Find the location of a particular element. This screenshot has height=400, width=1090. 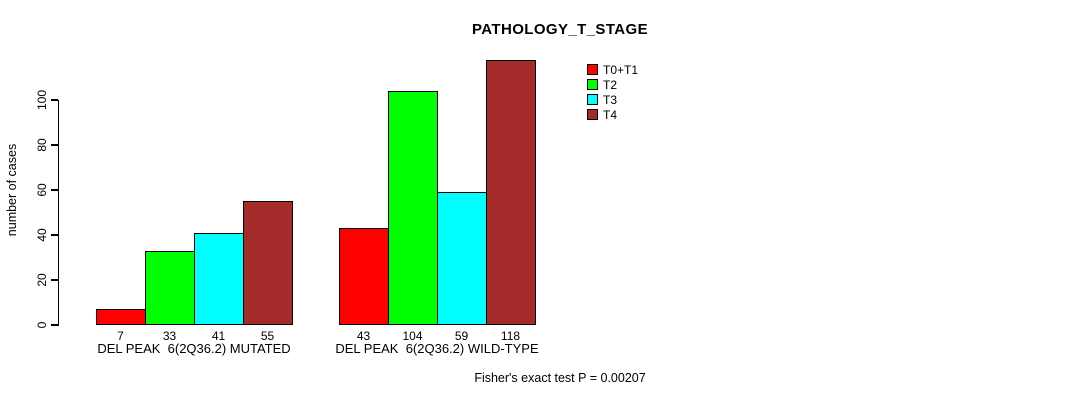

y-tick-label: 60 is located at coordinates (42, 190).